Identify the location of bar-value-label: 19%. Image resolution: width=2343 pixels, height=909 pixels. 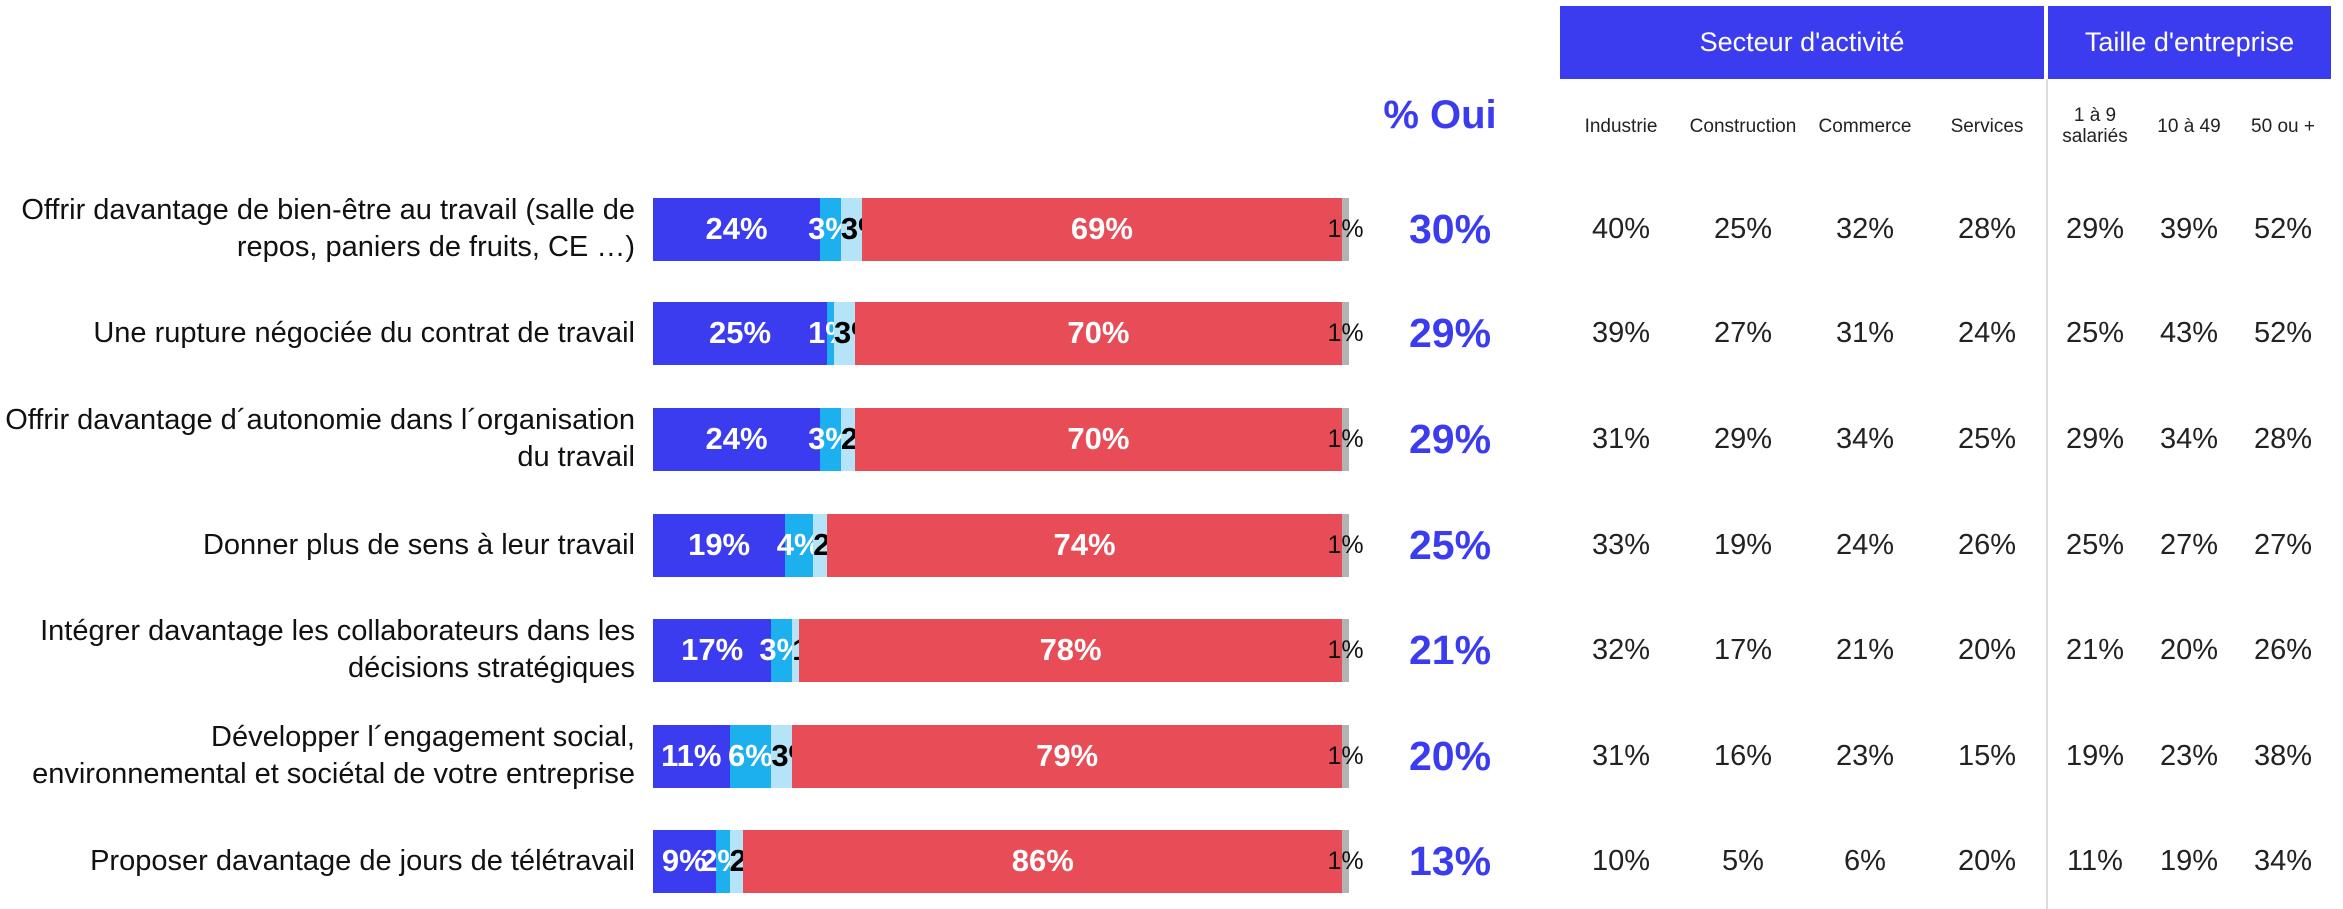
(719, 544).